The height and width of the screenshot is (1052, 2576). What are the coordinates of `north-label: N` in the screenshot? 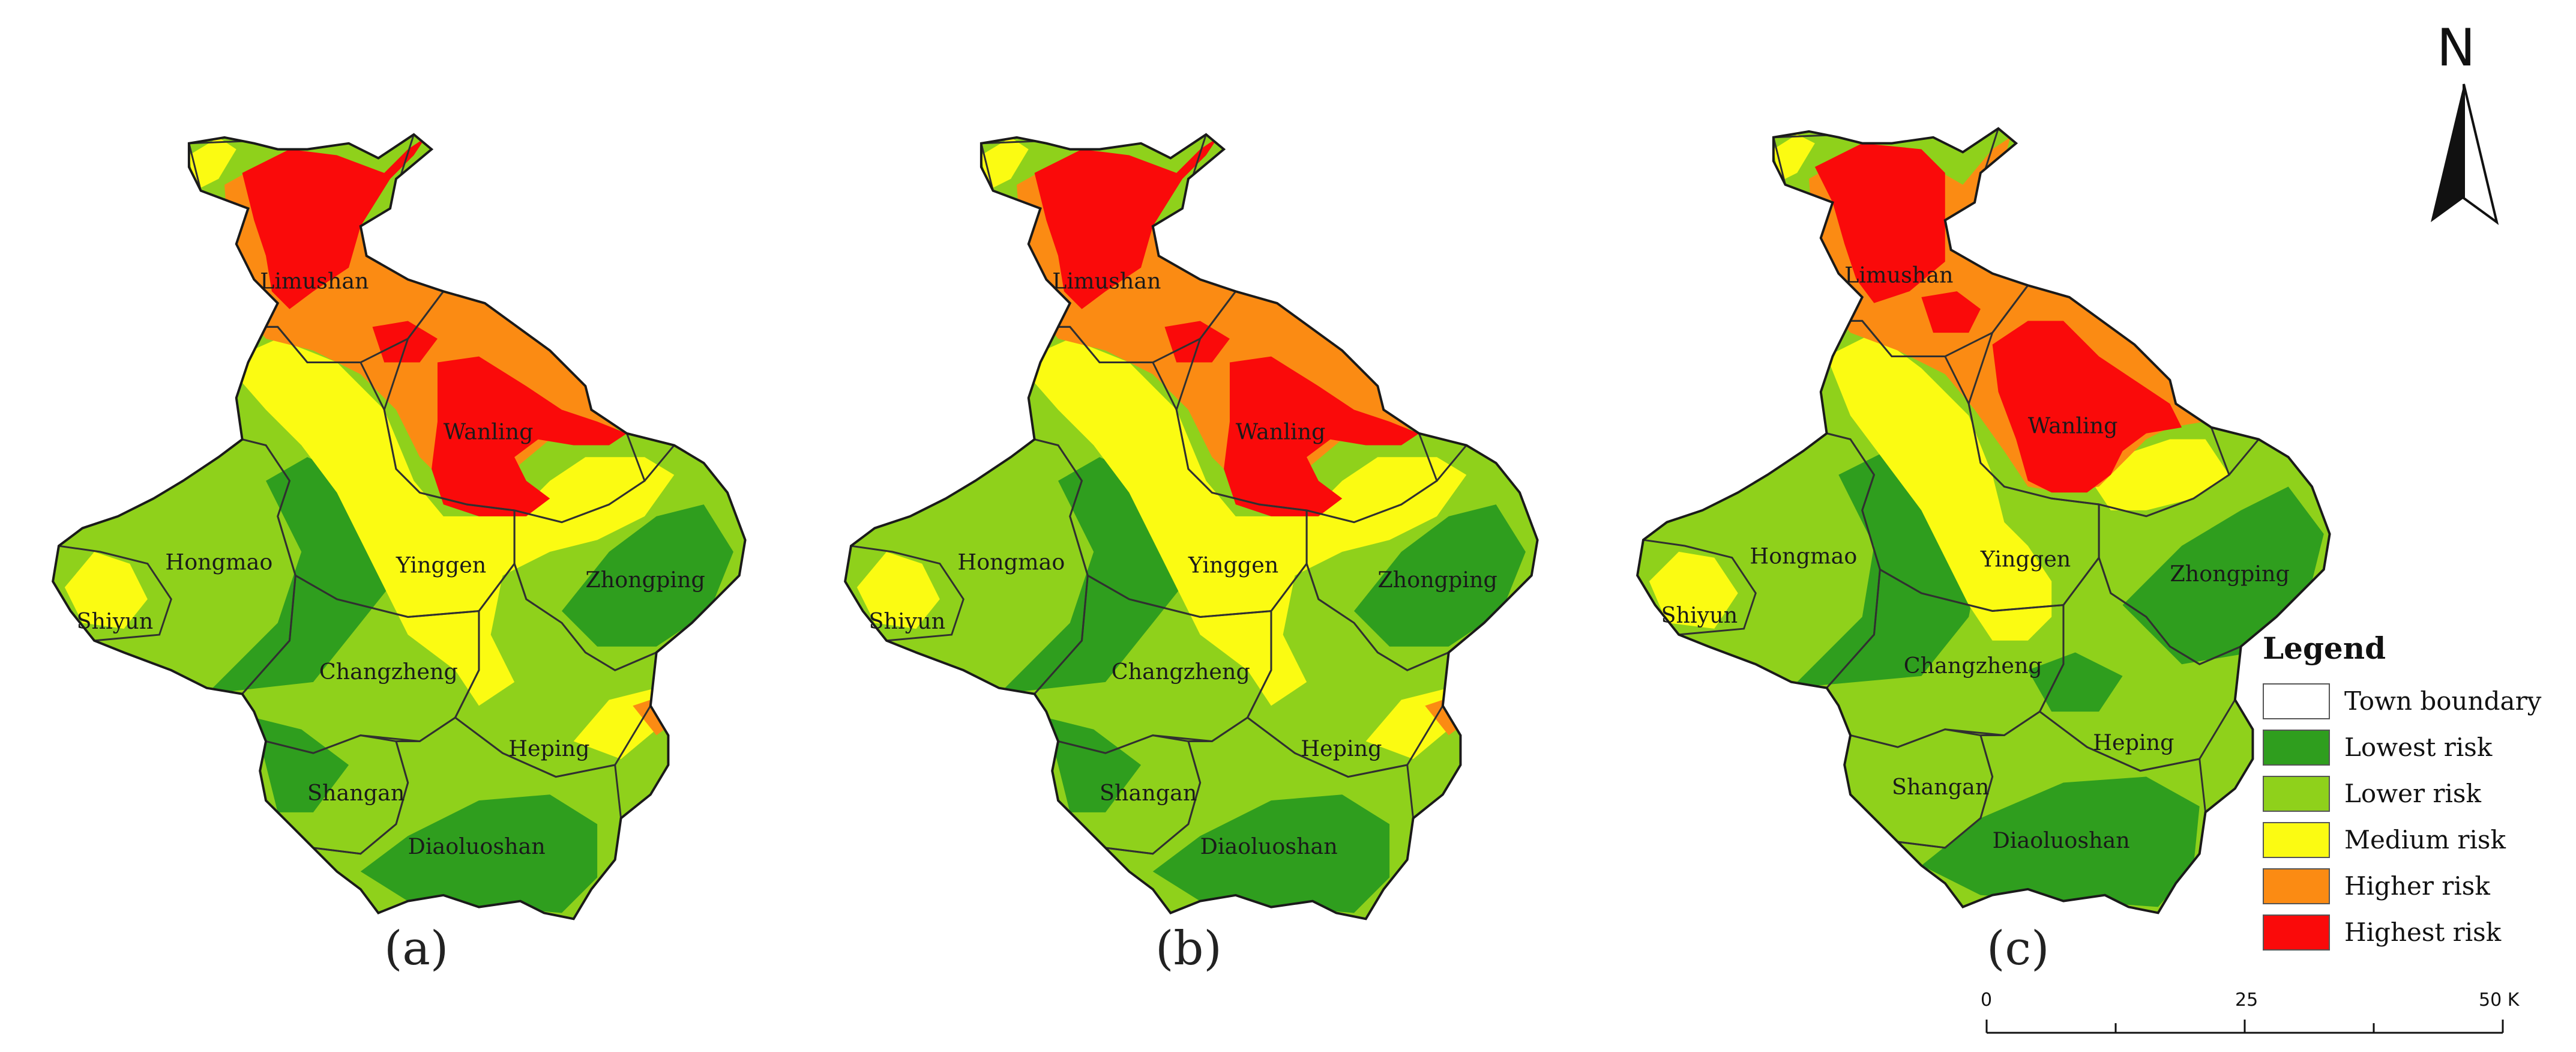 It's located at (2456, 48).